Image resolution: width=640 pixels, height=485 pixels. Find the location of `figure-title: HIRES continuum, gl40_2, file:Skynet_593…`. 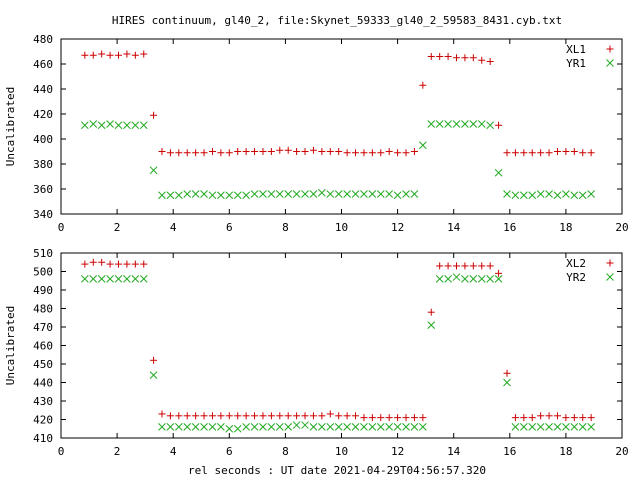

figure-title: HIRES continuum, gl40_2, file:Skynet_593… is located at coordinates (337, 20).